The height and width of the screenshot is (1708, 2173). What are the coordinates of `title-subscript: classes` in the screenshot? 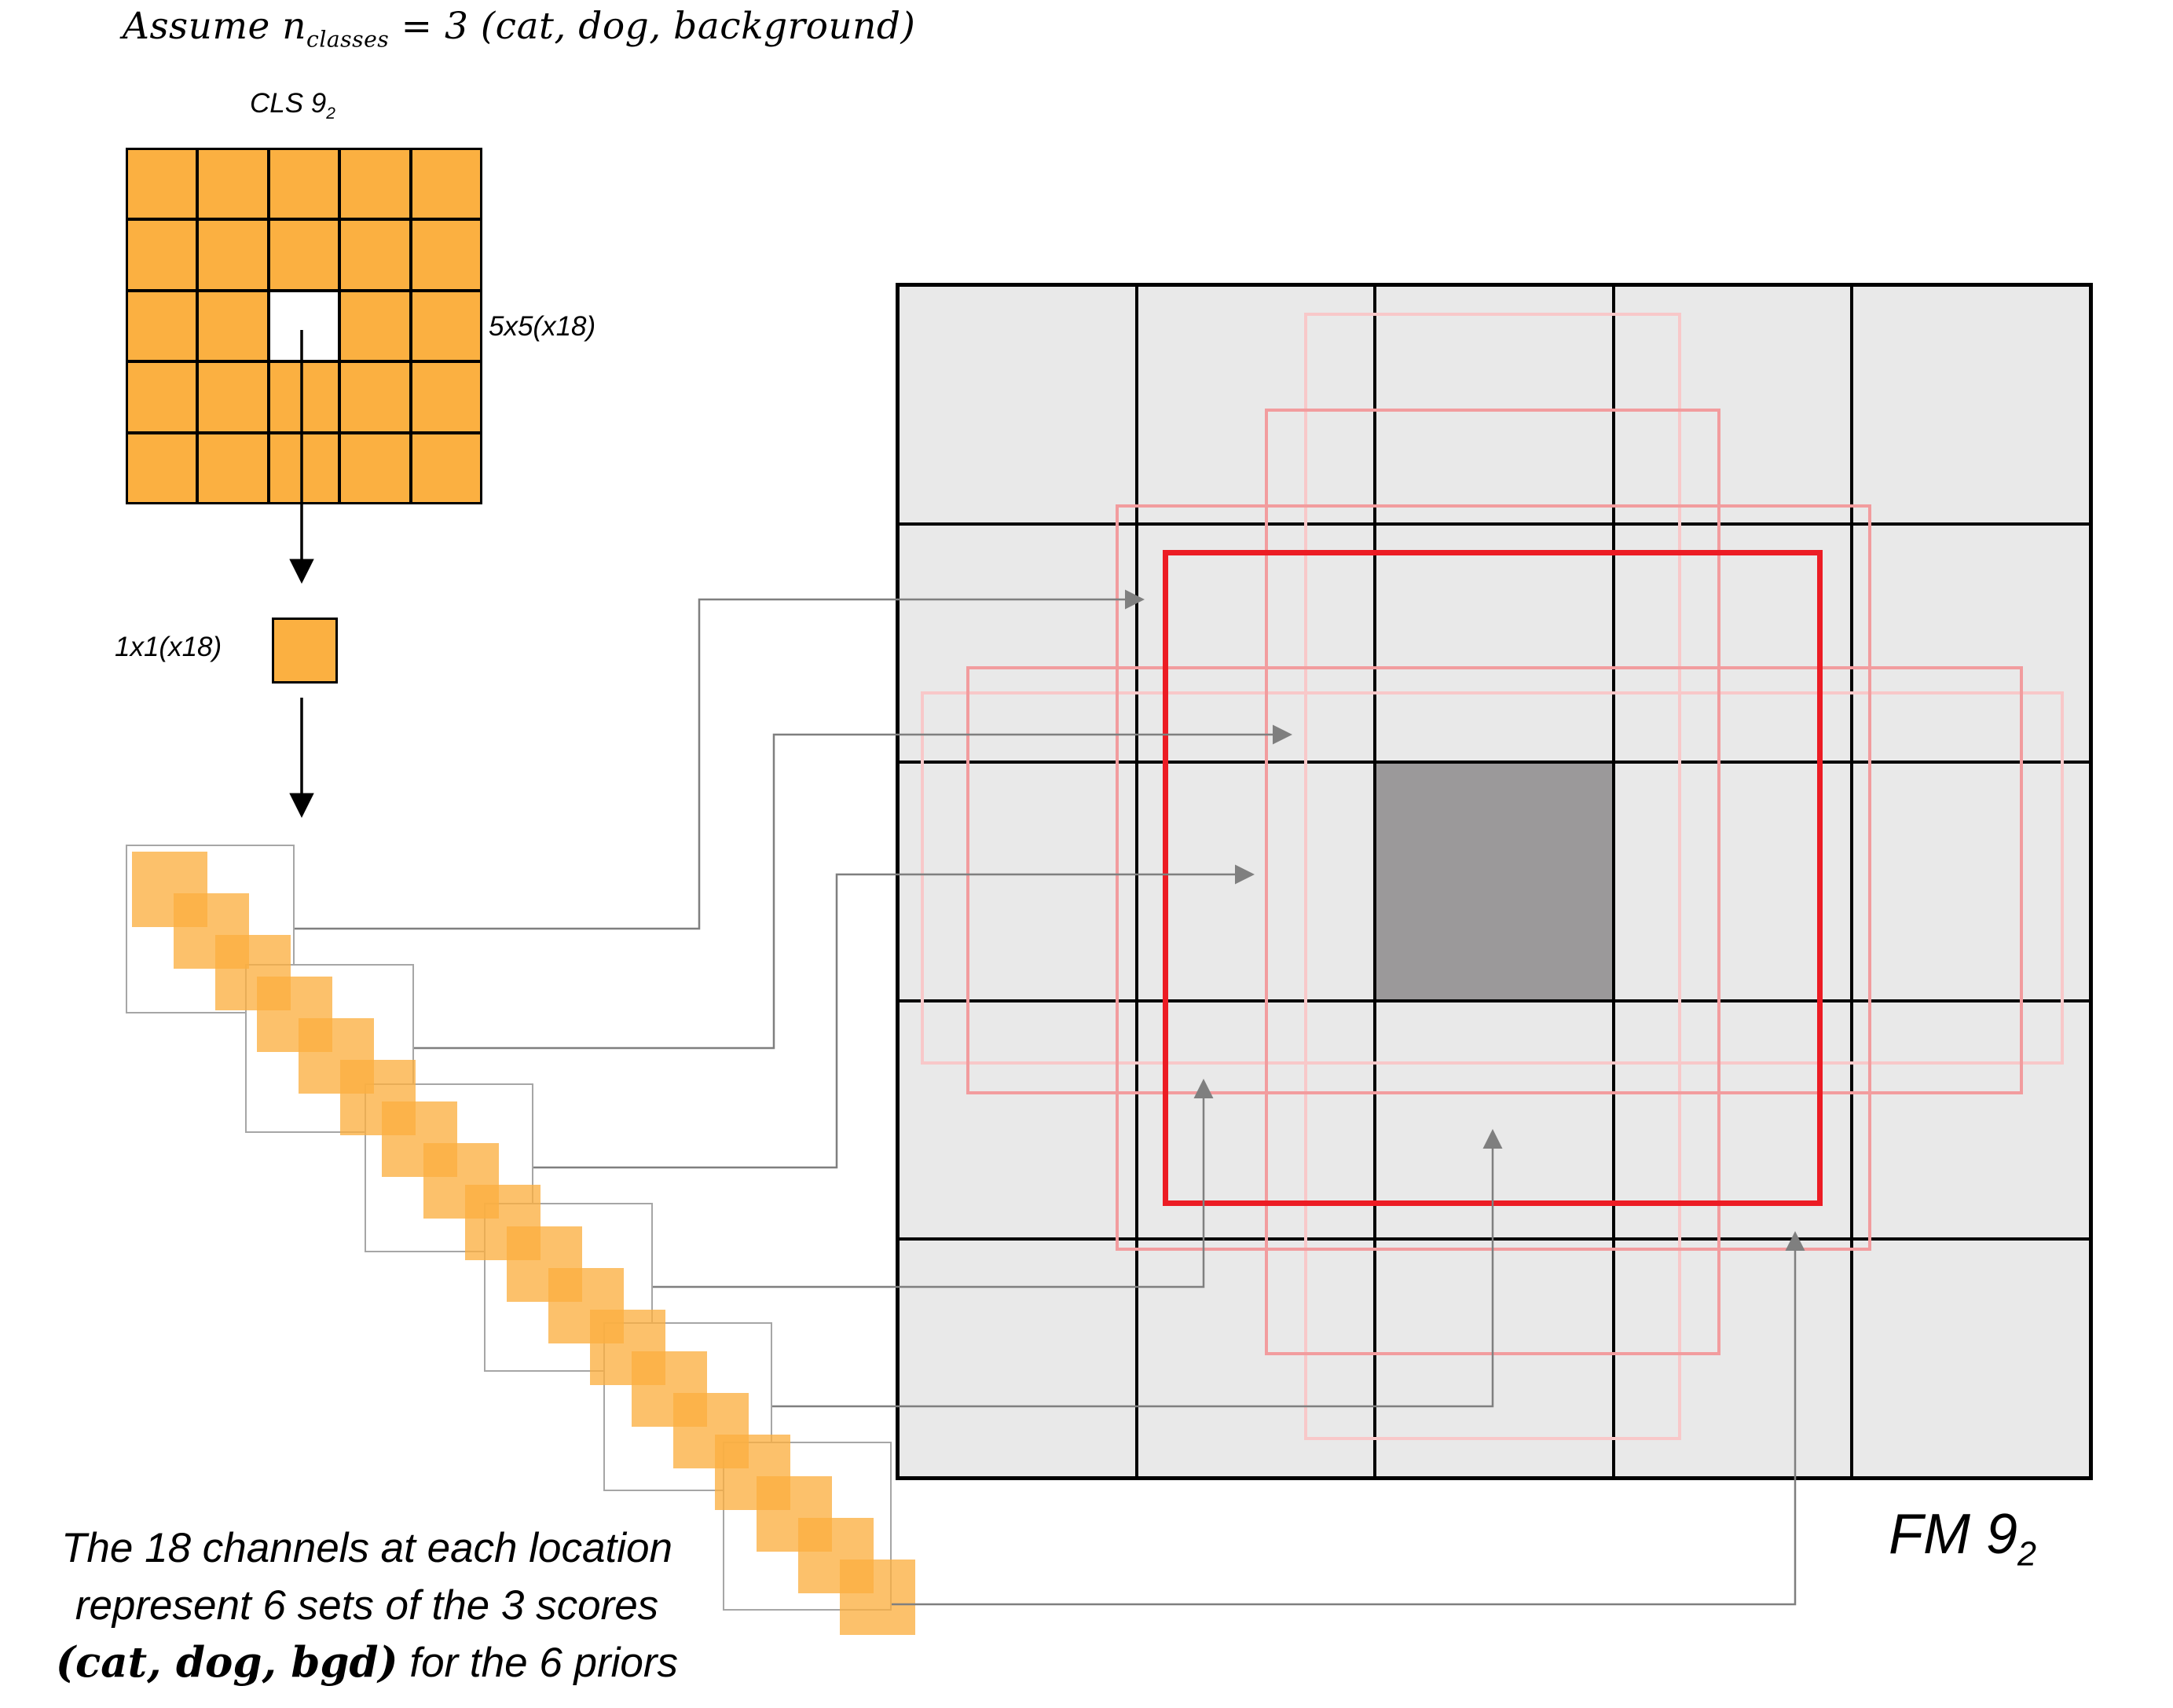 It's located at (348, 39).